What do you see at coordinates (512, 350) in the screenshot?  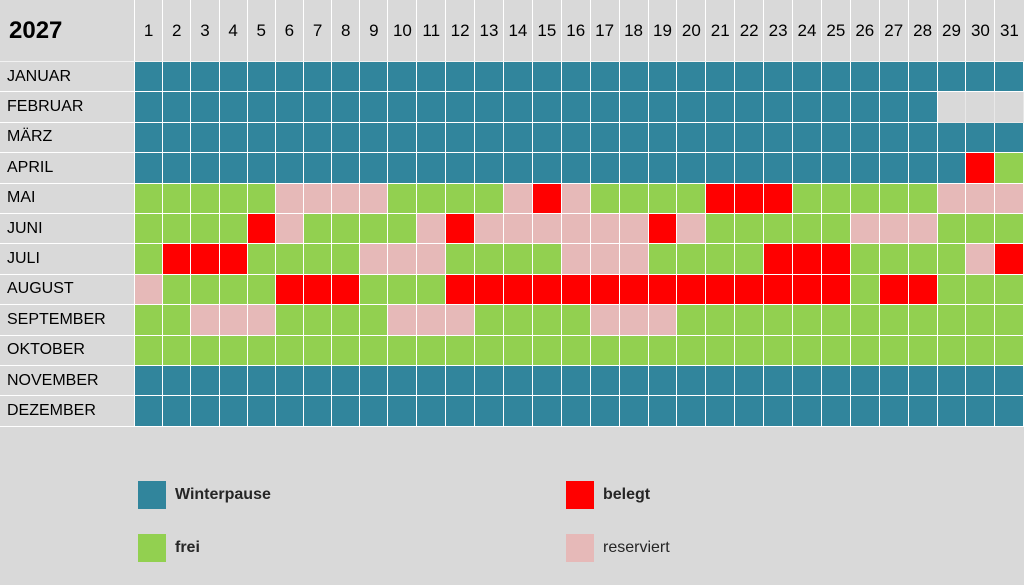 I see `month-row: OKTOBER` at bounding box center [512, 350].